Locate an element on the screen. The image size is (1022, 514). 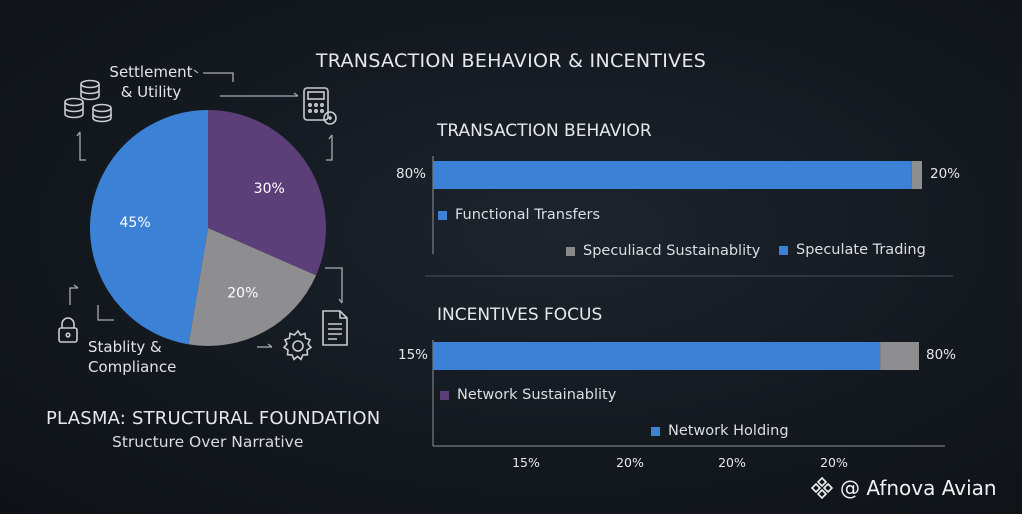
legend-network-holding: Network Holding is located at coordinates (720, 431).